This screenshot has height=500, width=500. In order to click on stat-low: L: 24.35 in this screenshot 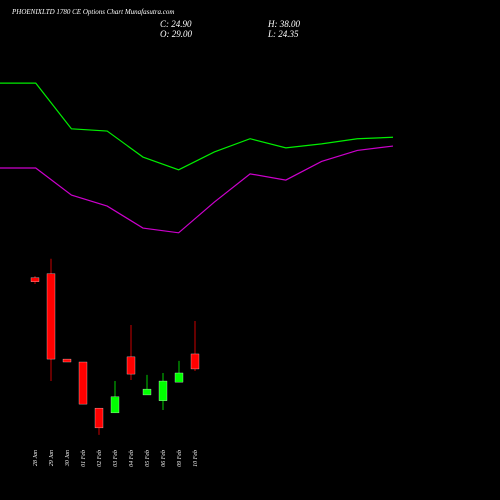, I will do `click(283, 34)`.